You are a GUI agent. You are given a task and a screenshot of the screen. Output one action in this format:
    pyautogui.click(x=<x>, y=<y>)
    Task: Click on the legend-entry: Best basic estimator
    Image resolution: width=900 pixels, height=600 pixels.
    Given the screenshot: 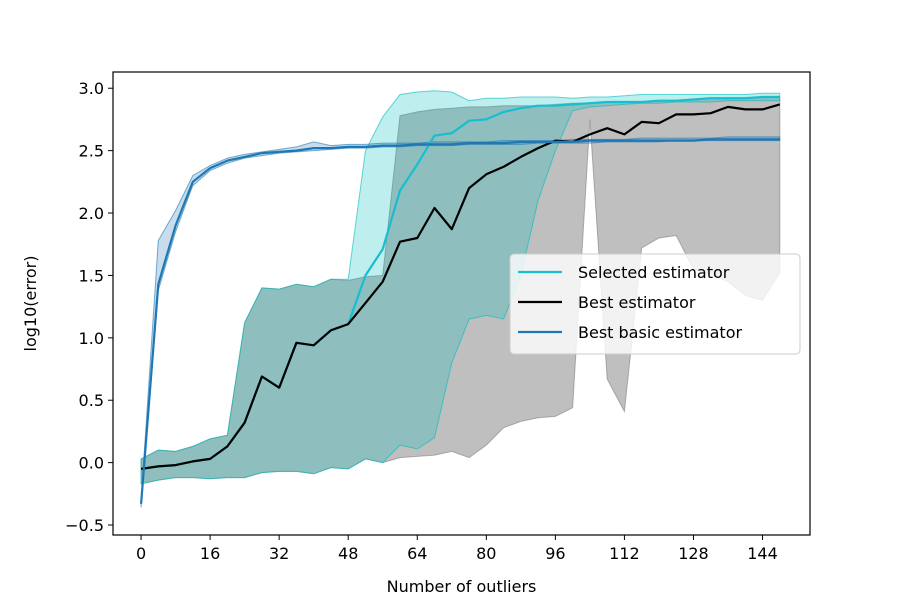 What is the action you would take?
    pyautogui.click(x=660, y=332)
    